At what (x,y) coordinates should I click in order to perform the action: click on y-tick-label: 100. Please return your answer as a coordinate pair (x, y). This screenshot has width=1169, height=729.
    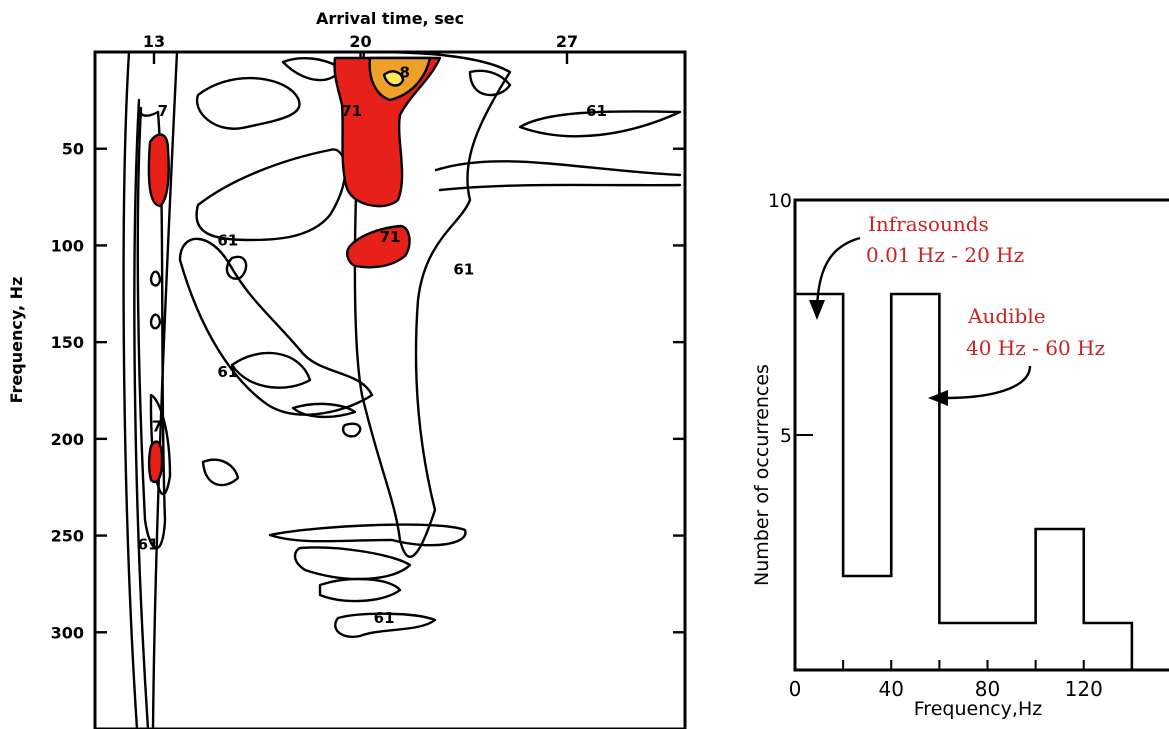
    Looking at the image, I should click on (67, 245).